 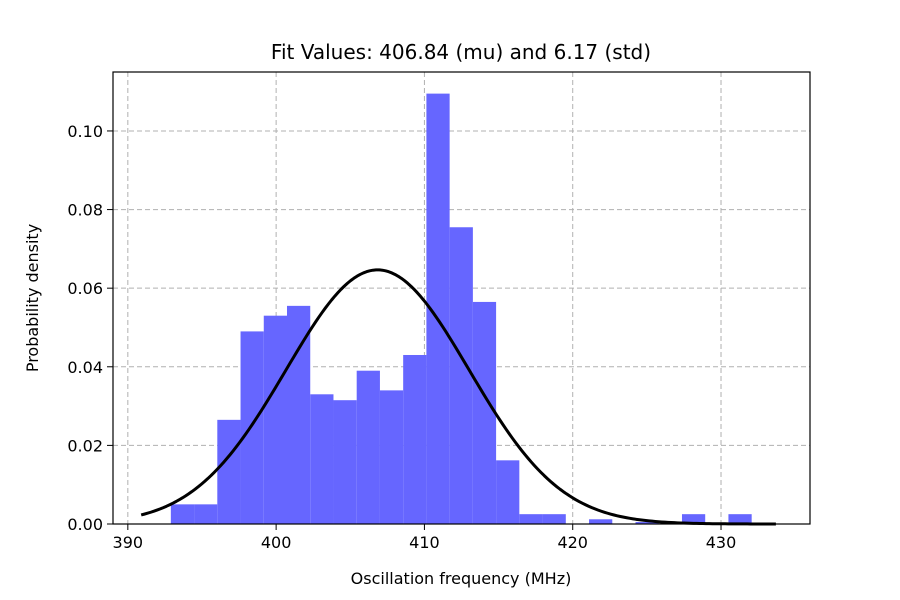 I want to click on x-axis-ticks: 390 400 410 420 430, so click(x=425, y=538).